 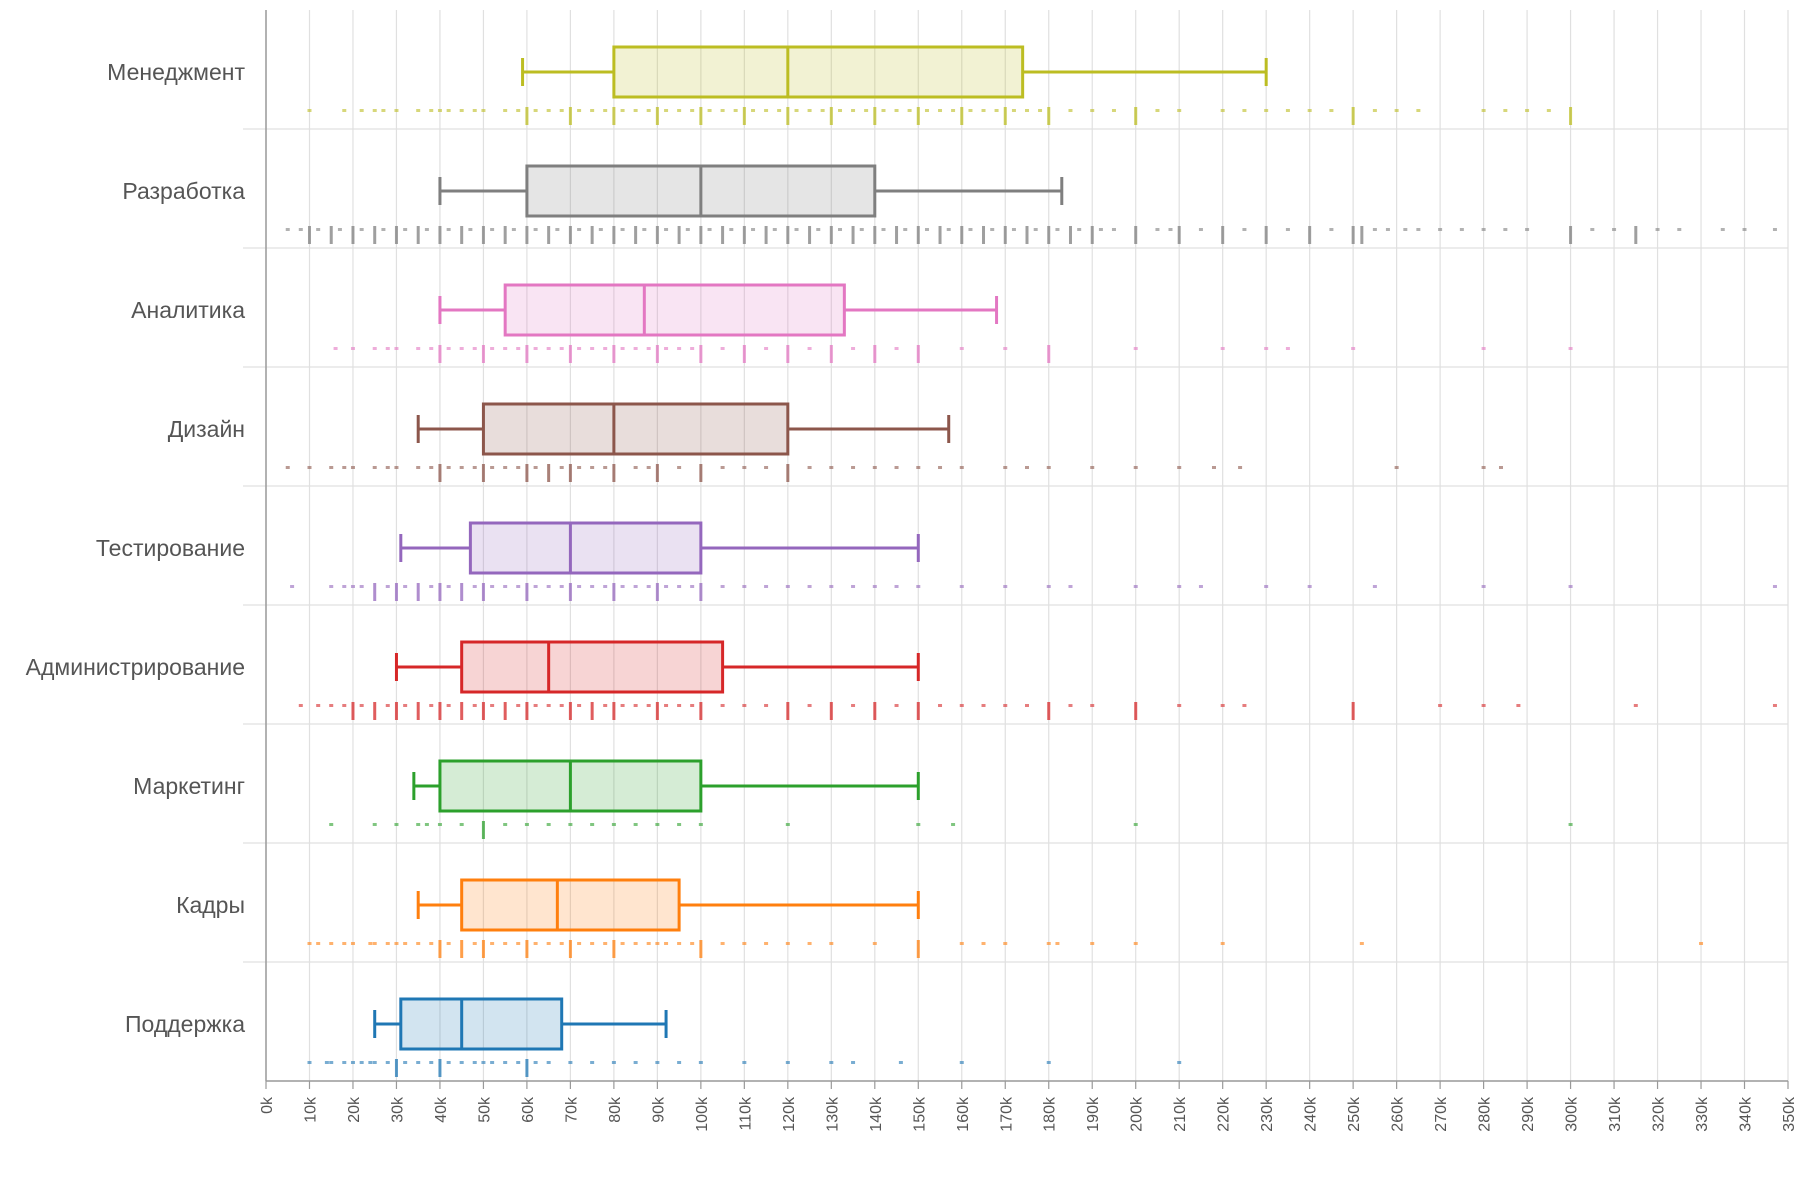 I want to click on x-tick-label: 20k, so click(x=354, y=1109).